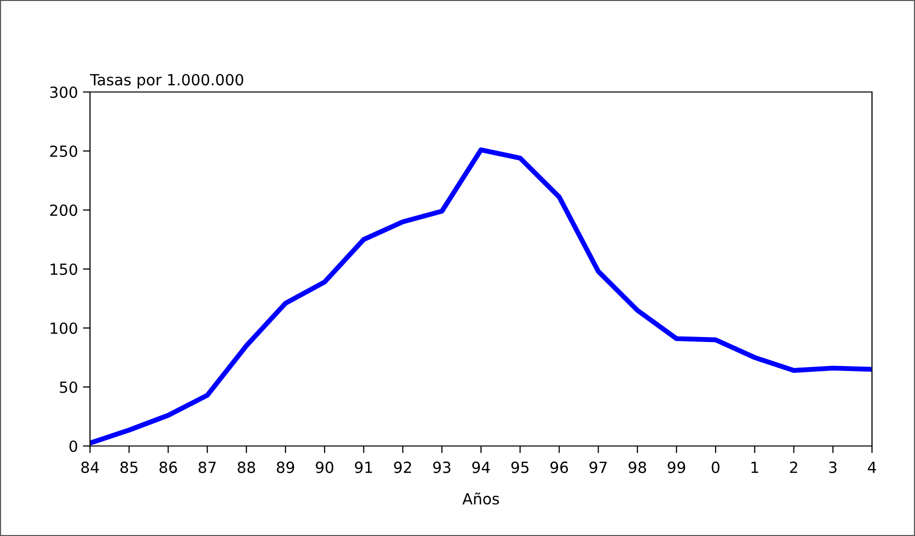 The image size is (915, 536). I want to click on x-tick-label: 93, so click(441, 468).